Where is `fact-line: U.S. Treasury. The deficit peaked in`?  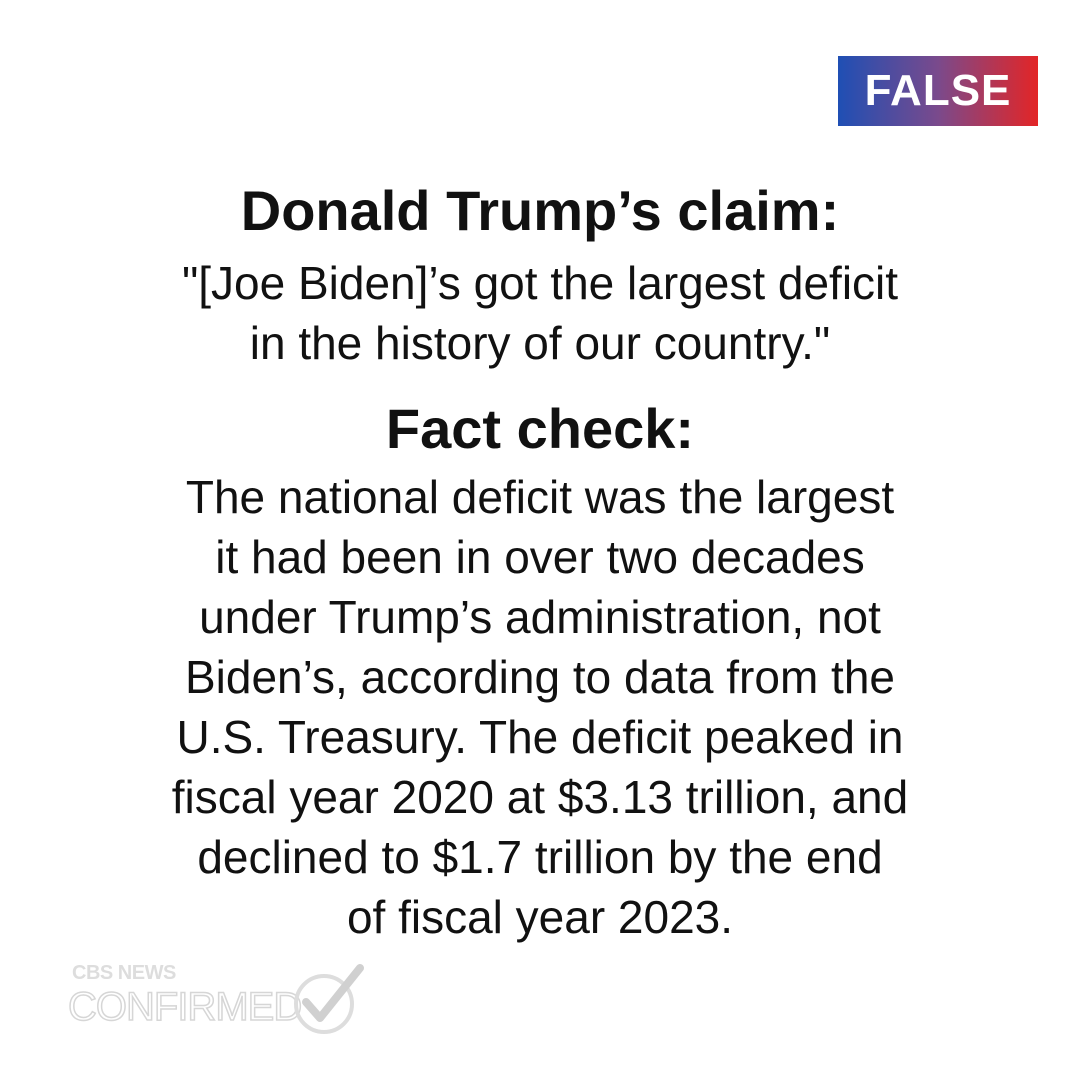
fact-line: U.S. Treasury. The deficit peaked in is located at coordinates (540, 737).